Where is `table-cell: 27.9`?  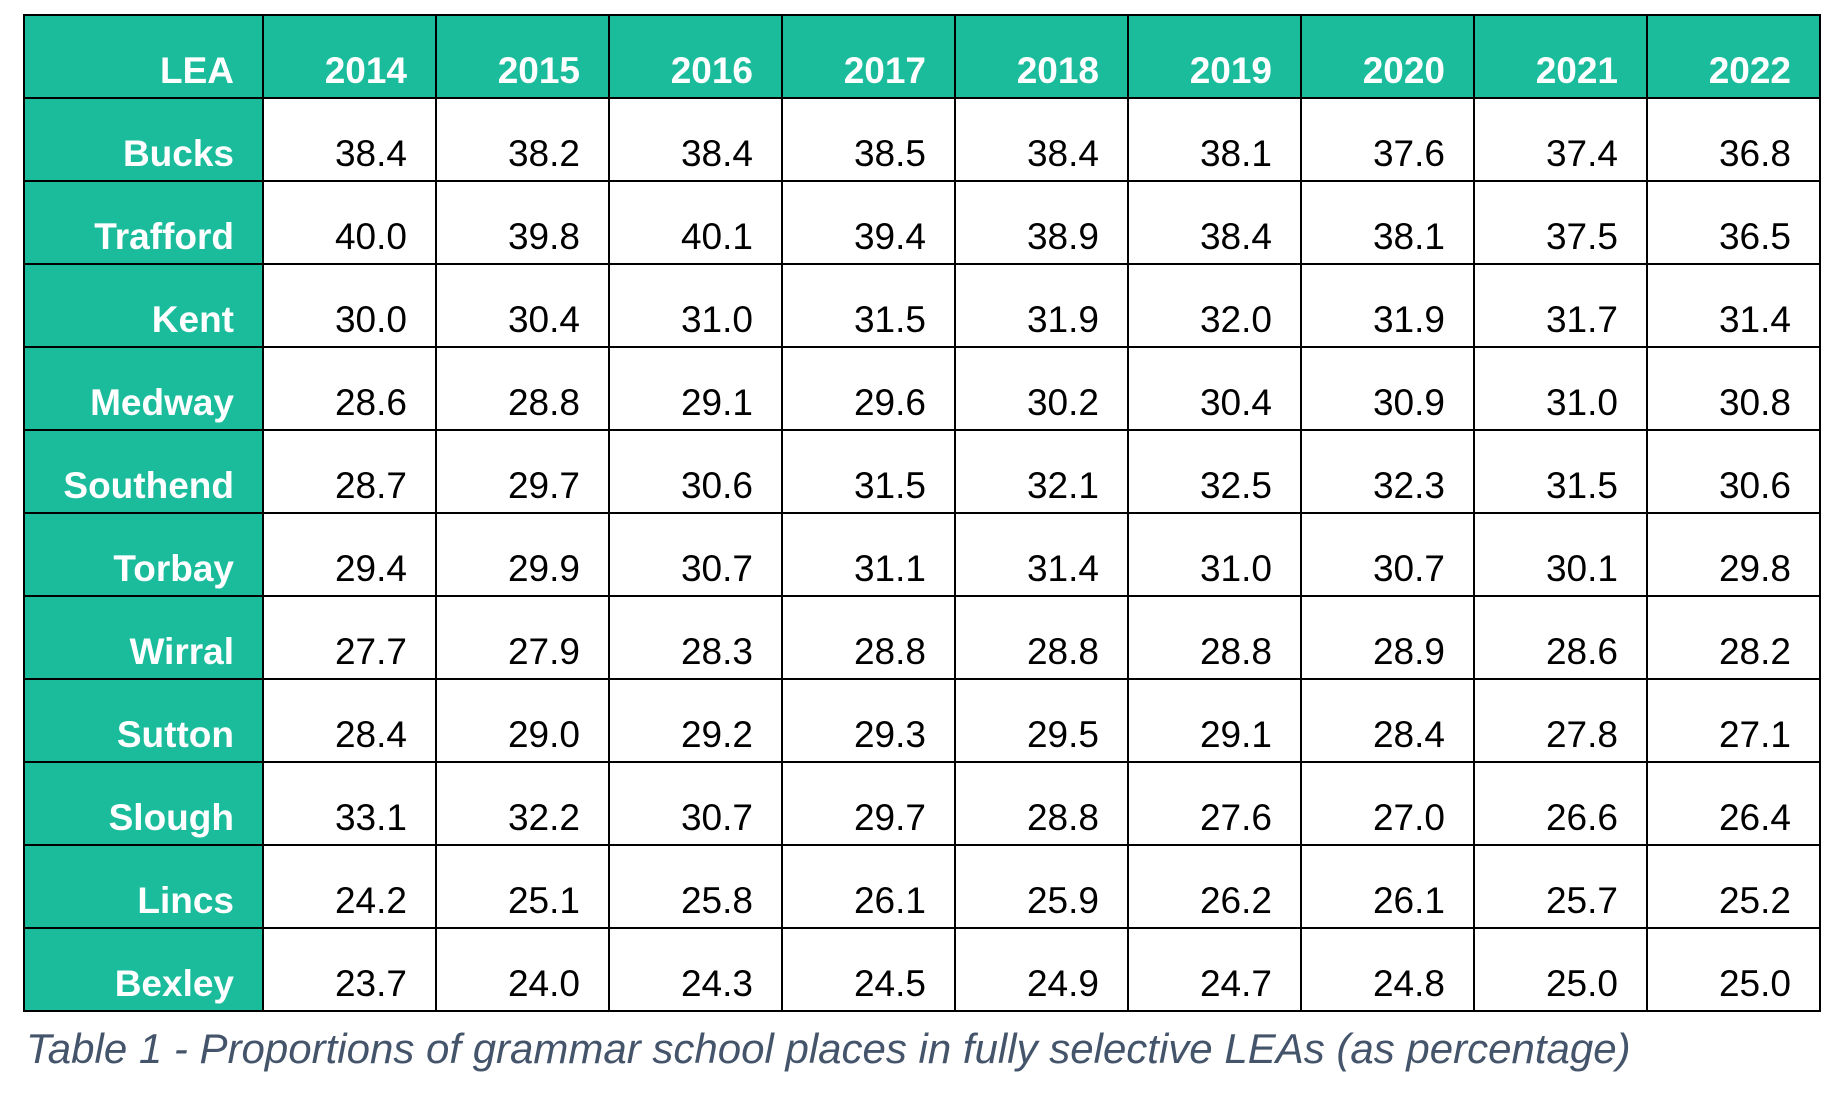 table-cell: 27.9 is located at coordinates (522, 637).